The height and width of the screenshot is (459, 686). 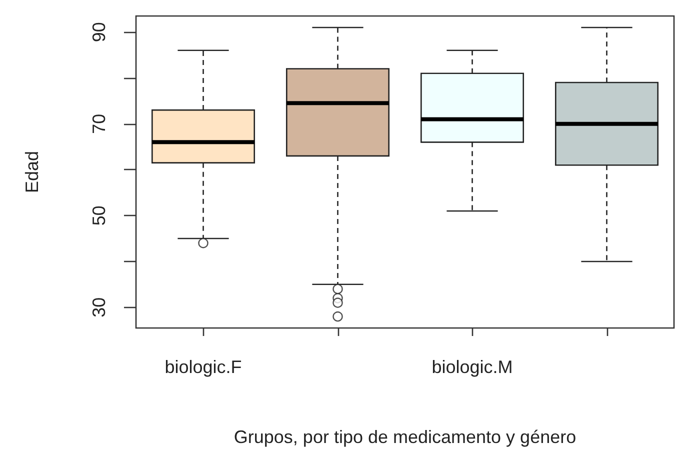 I want to click on x-axis-title: Grupos, por tipo de medicamento y género, so click(x=405, y=437).